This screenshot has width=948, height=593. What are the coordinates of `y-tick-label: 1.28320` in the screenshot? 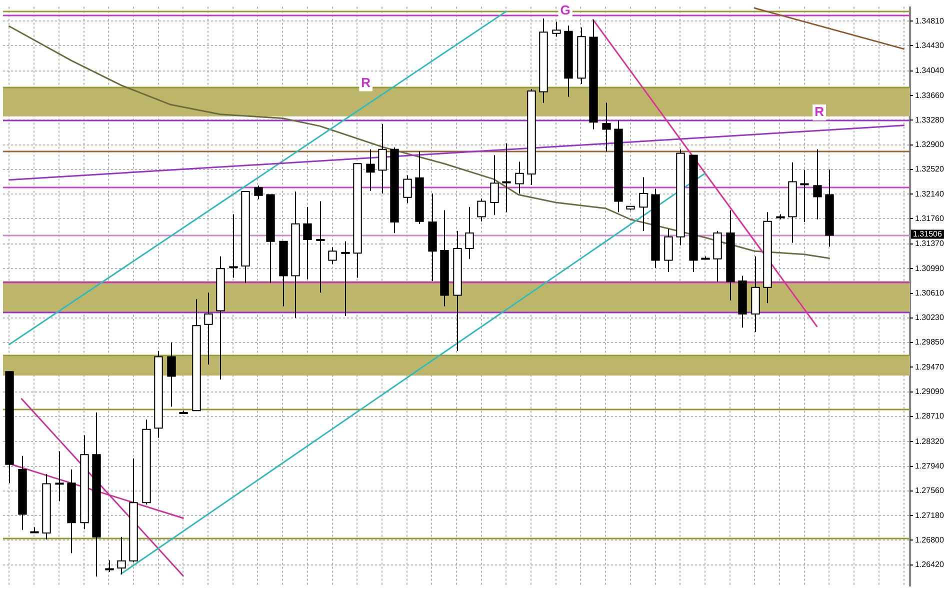 It's located at (929, 441).